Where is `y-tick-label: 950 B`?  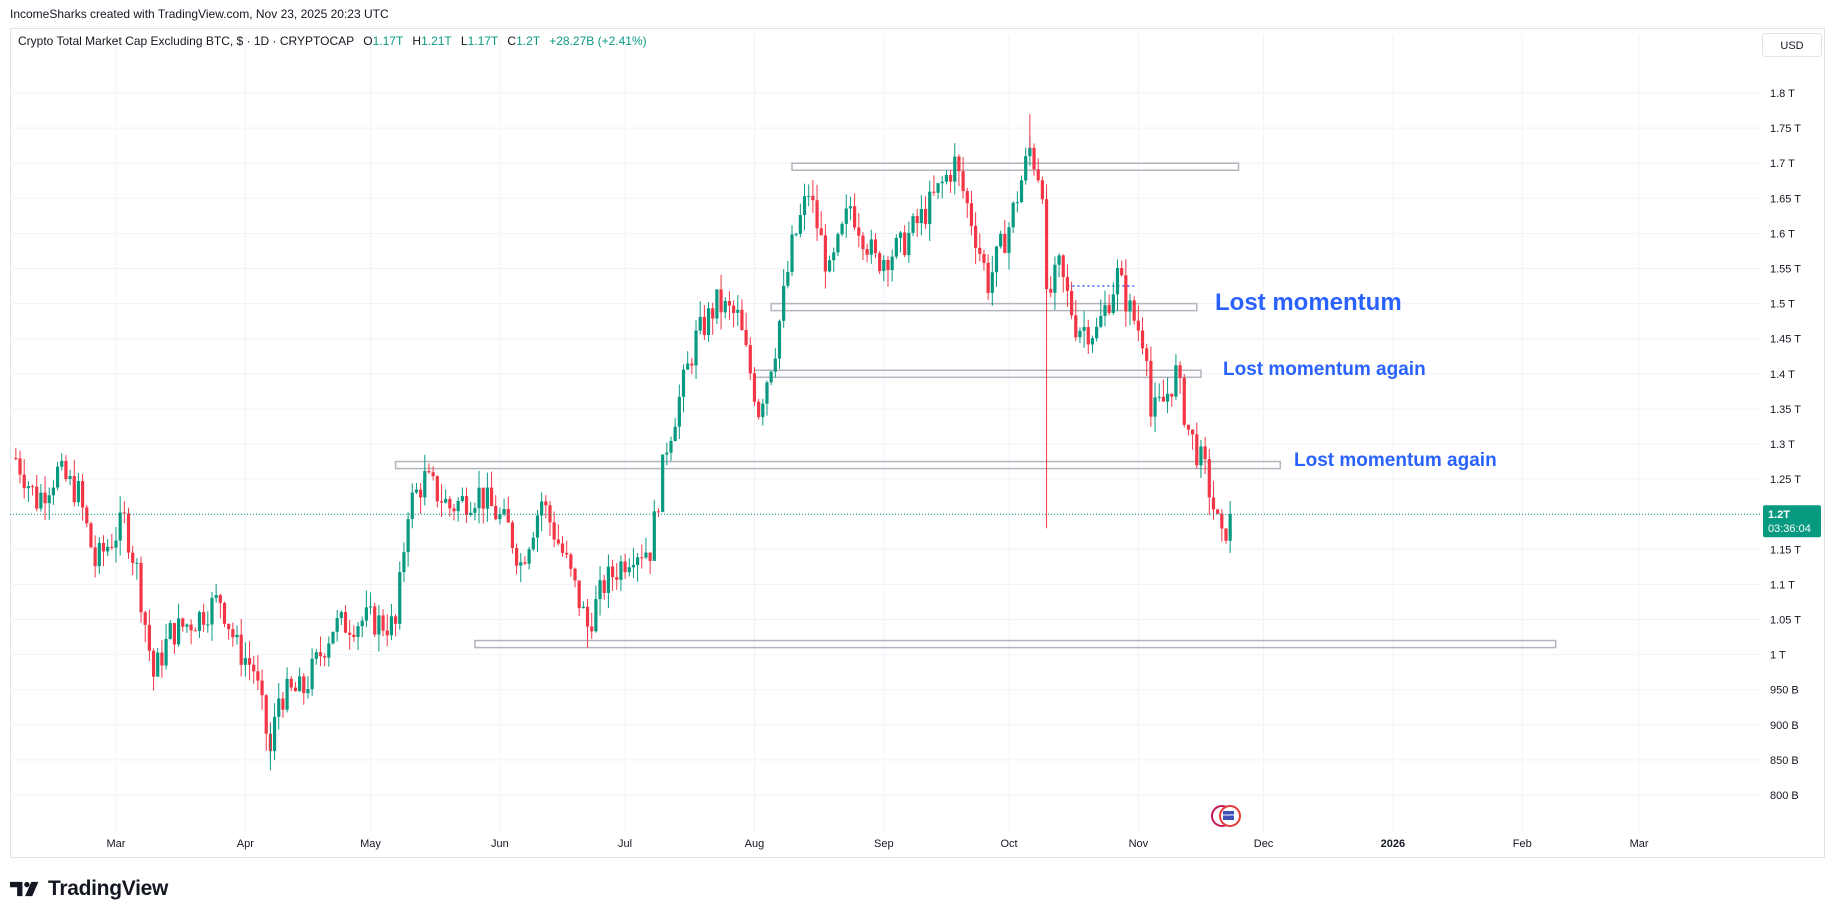 y-tick-label: 950 B is located at coordinates (1784, 691).